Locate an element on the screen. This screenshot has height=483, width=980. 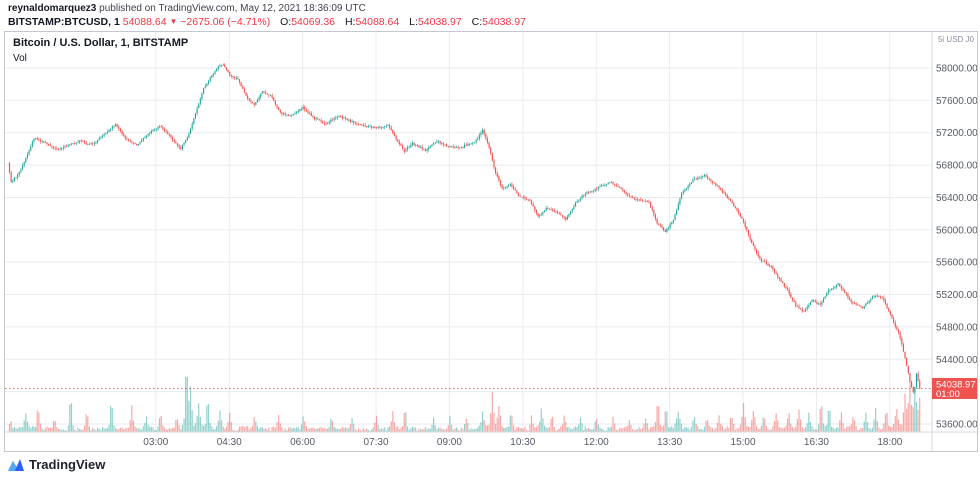
svg-text: 04:30 is located at coordinates (229, 442).